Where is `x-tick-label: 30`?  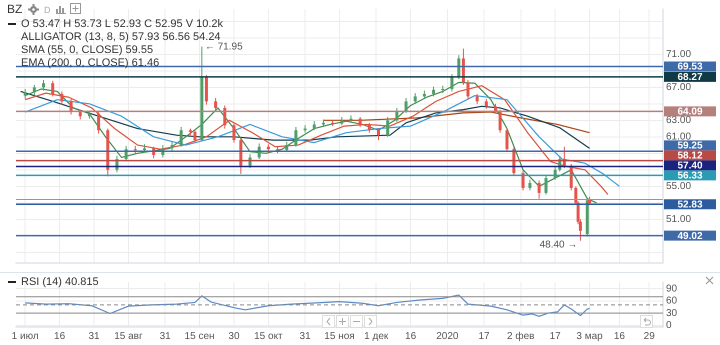 x-tick-label: 30 is located at coordinates (234, 336).